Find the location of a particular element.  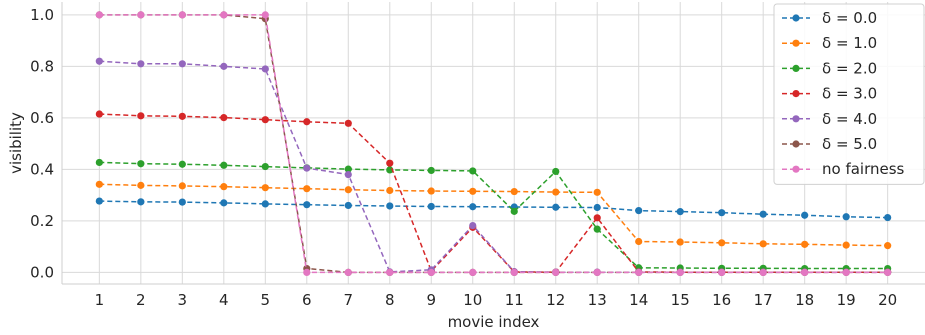

legend-label: δ = 0.0 is located at coordinates (849, 18).